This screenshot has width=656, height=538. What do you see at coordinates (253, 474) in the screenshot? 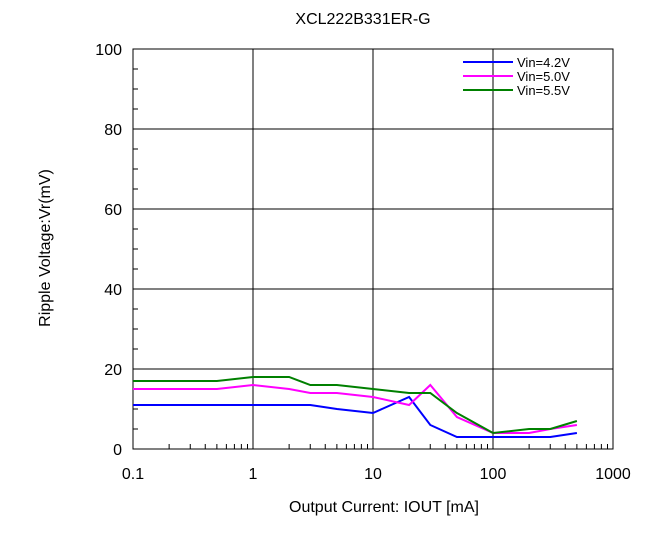
I see `x-tick-label: 1` at bounding box center [253, 474].